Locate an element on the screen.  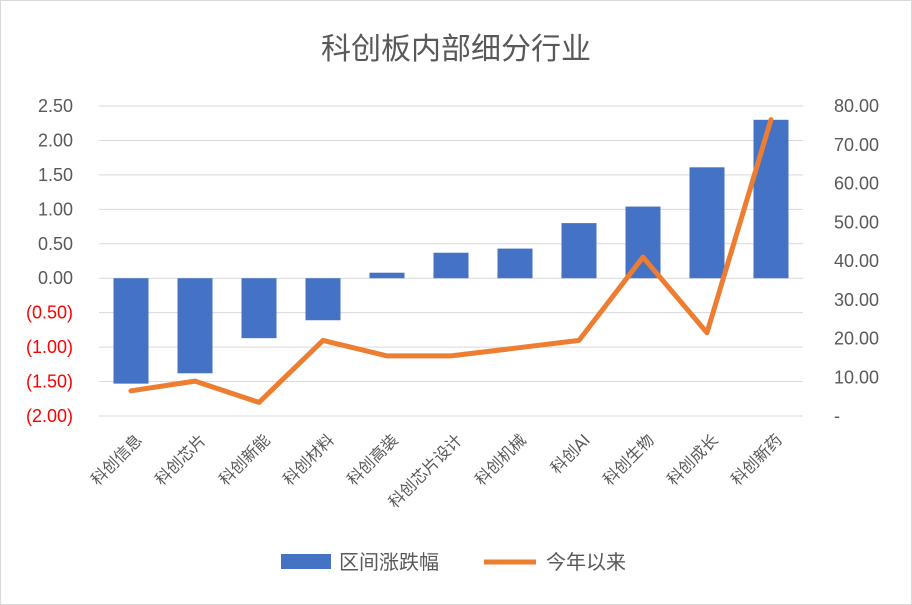
right-axis-tick-label: 40.00 is located at coordinates (856, 261).